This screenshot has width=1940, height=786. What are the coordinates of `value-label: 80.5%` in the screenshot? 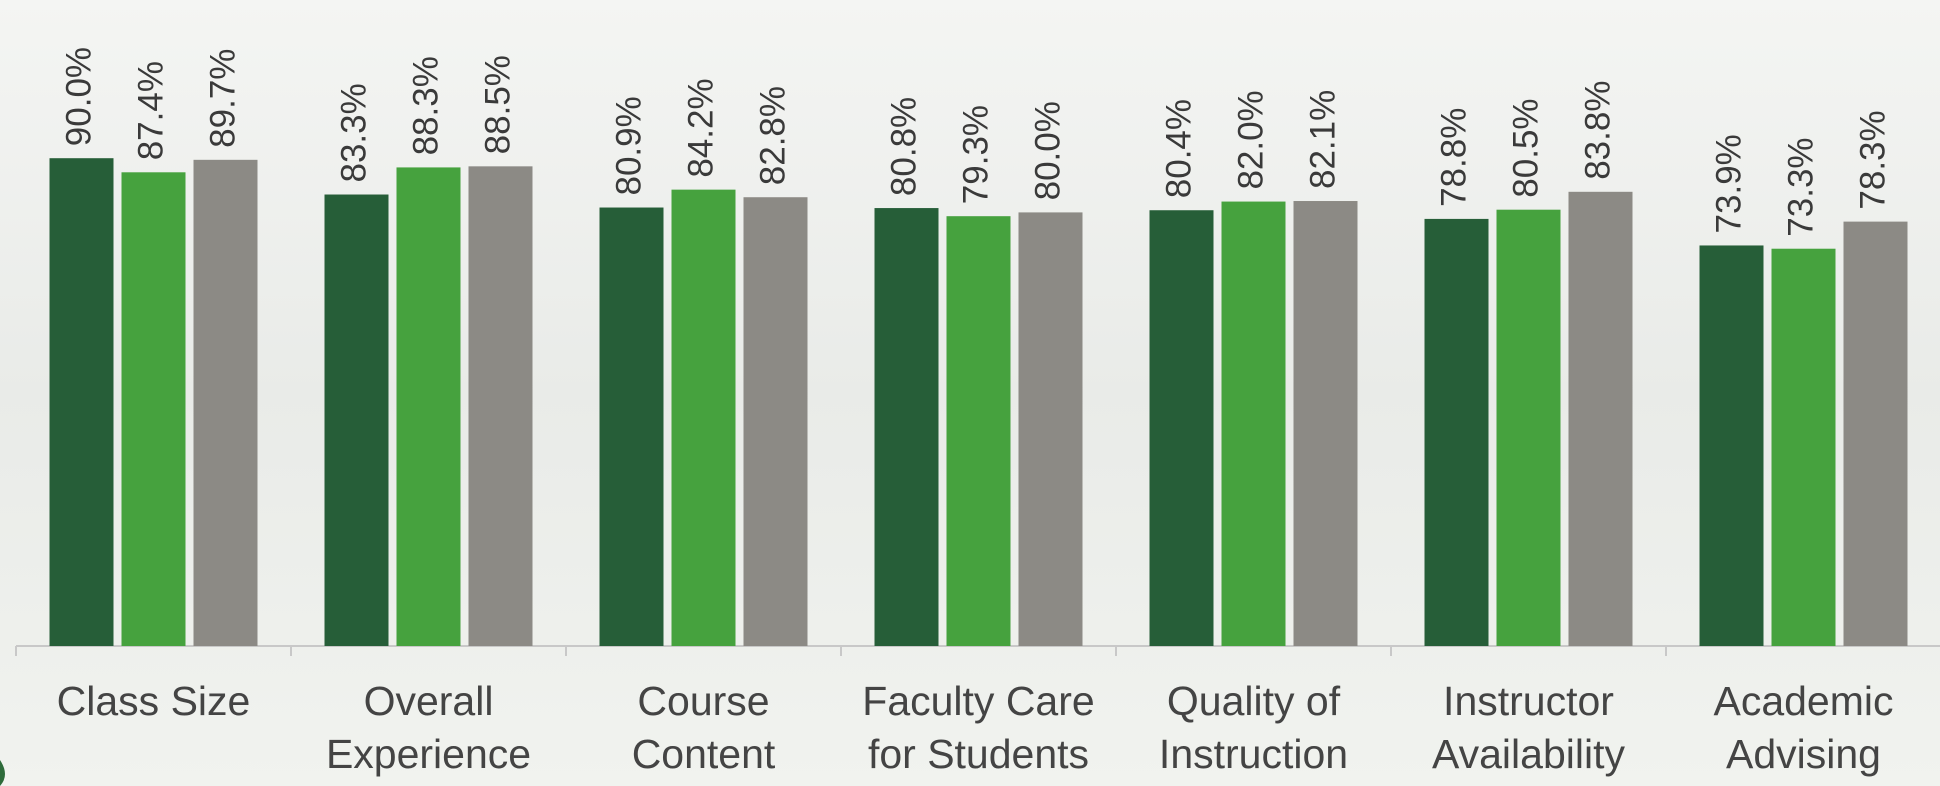 It's located at (1526, 147).